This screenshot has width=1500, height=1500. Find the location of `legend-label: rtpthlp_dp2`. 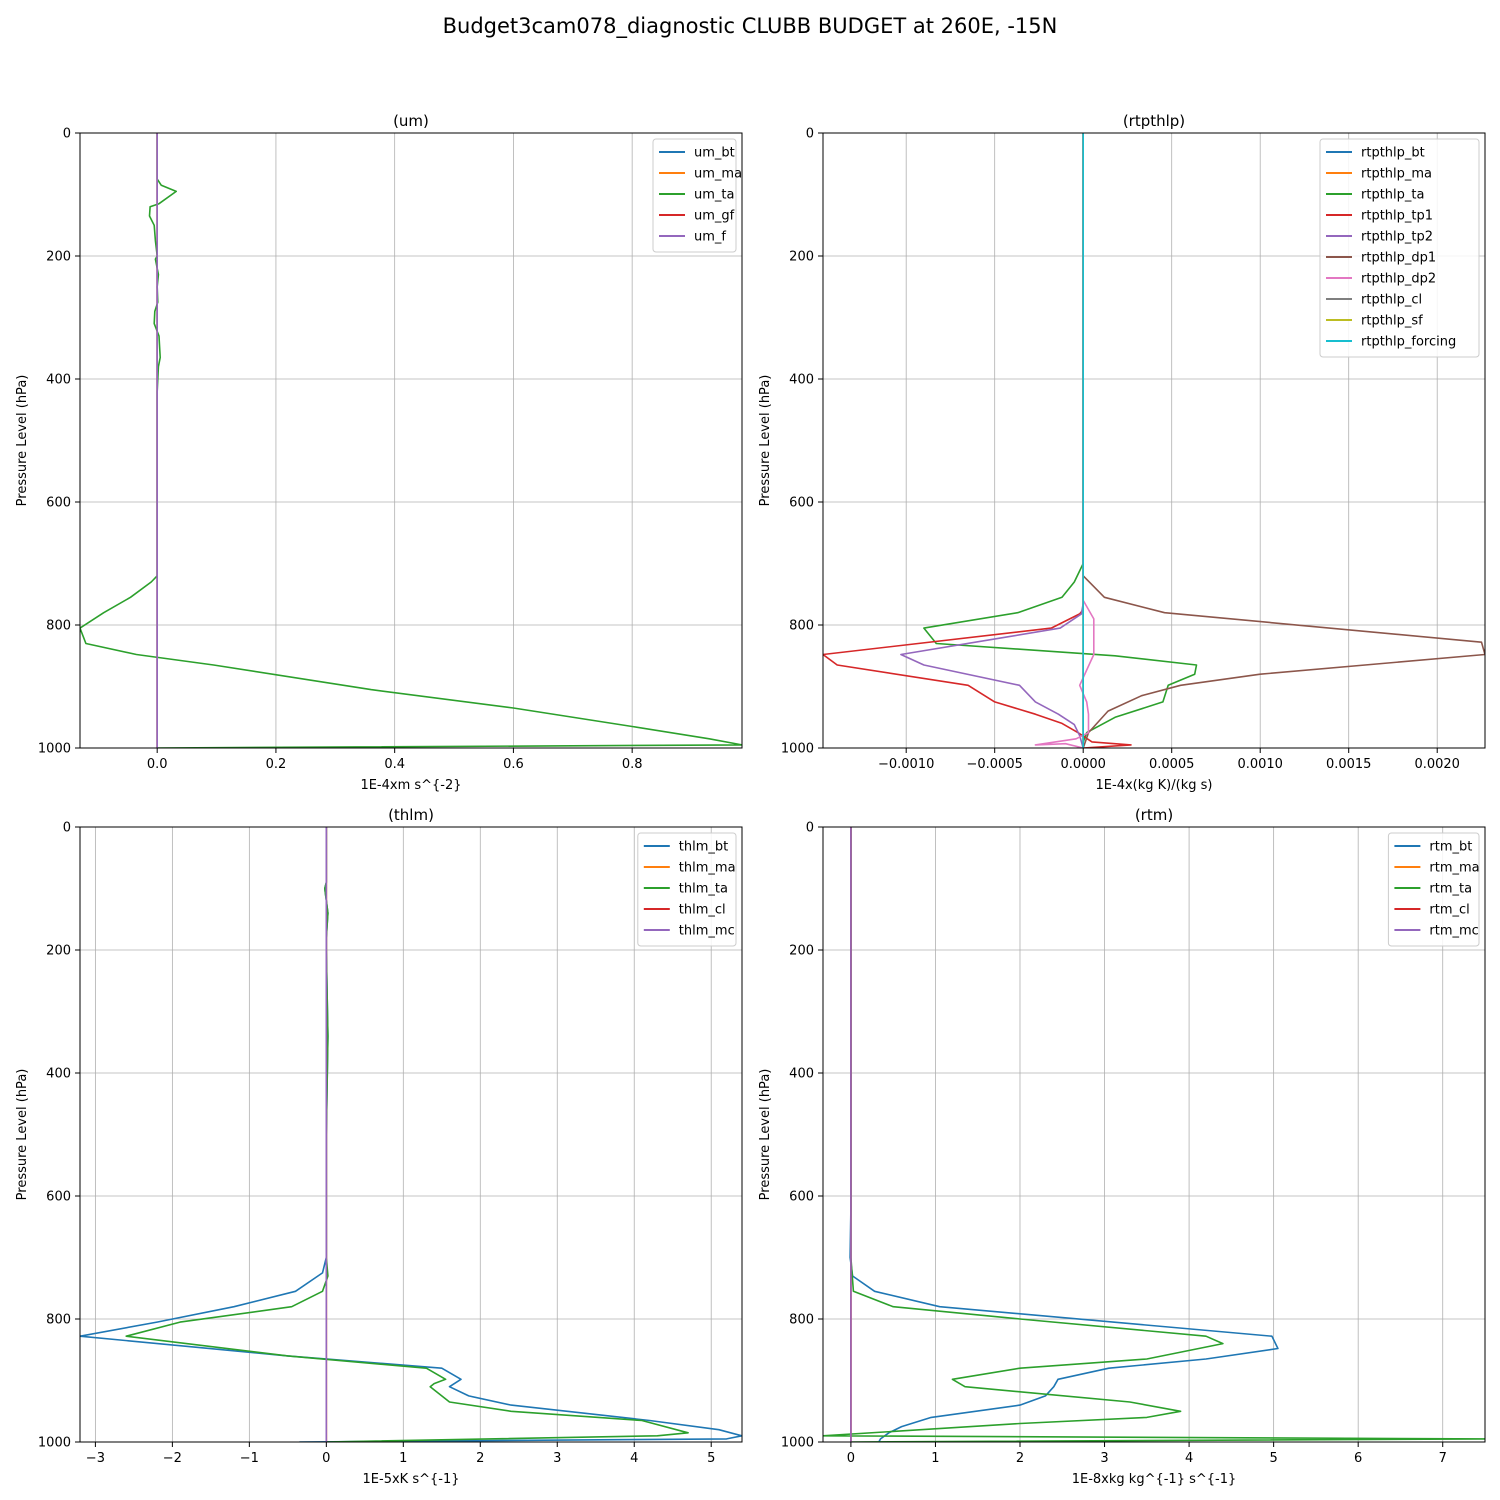

legend-label: rtpthlp_dp2 is located at coordinates (1398, 279).